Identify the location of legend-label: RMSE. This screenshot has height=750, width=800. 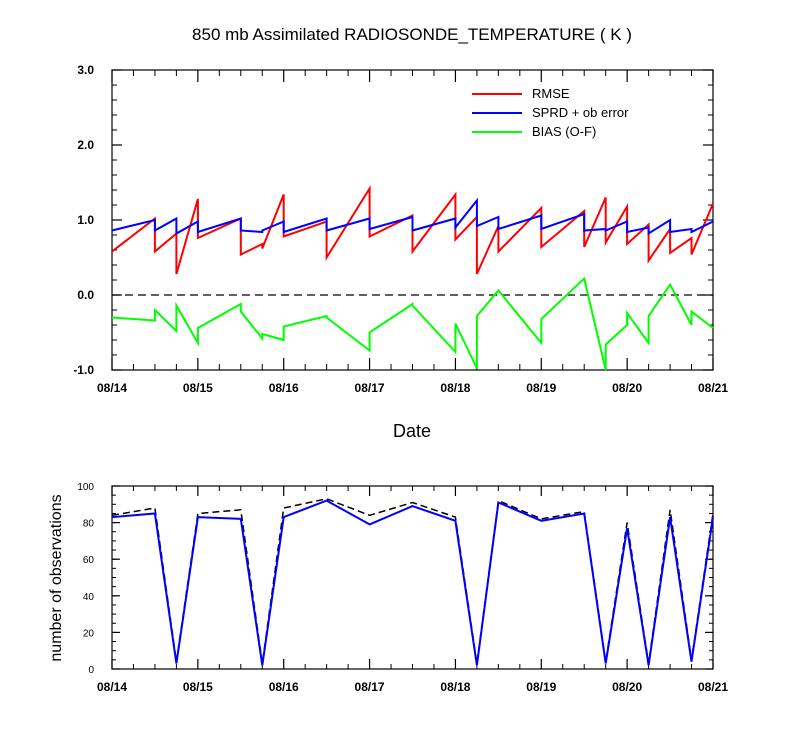
(551, 93).